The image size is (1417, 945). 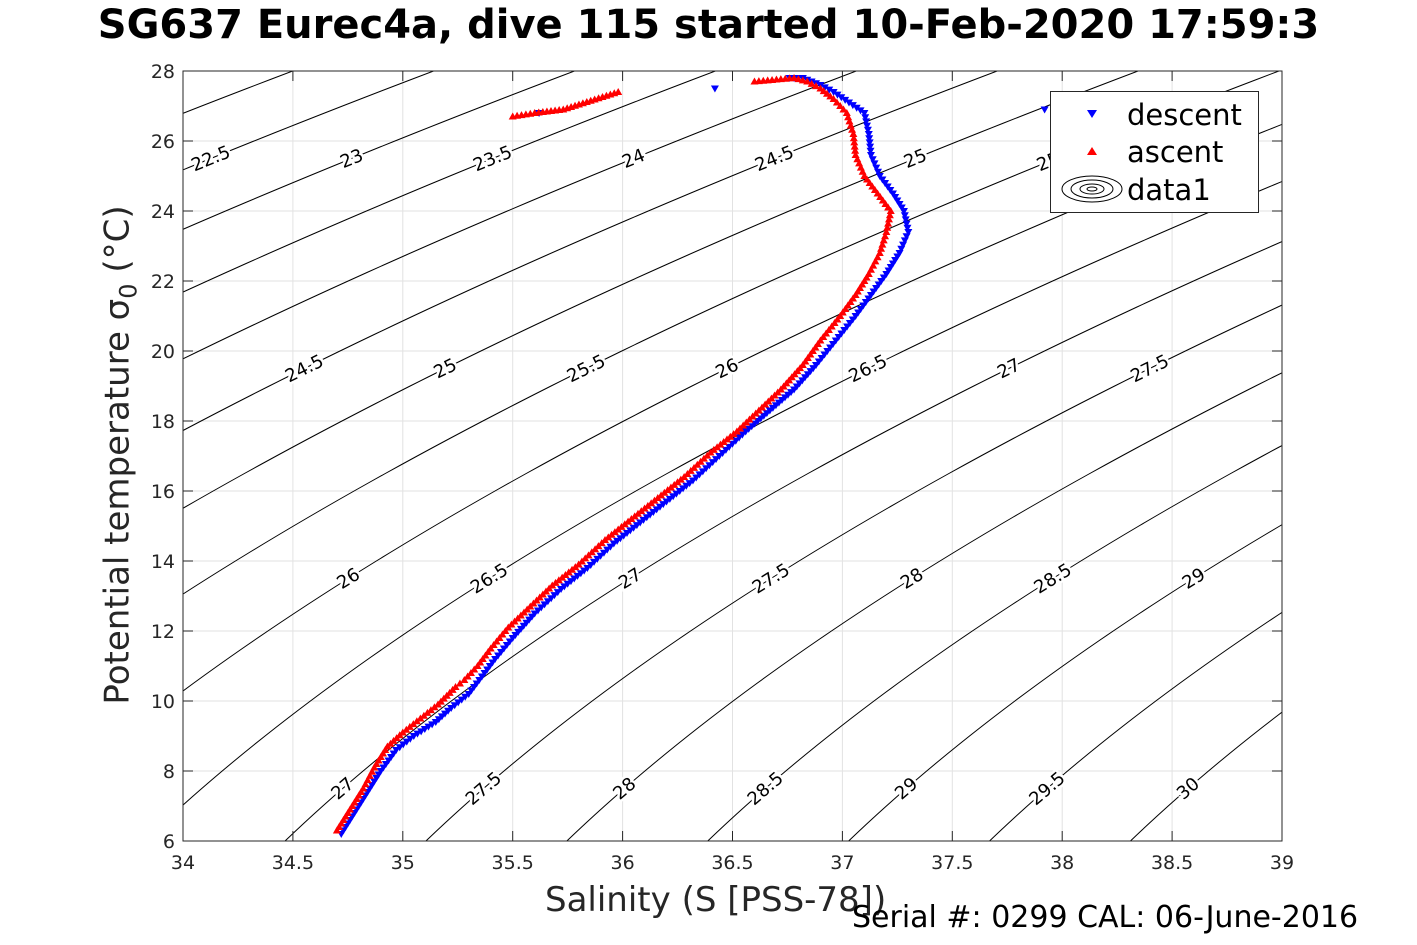 I want to click on x-tick-label: 39, so click(x=1282, y=863).